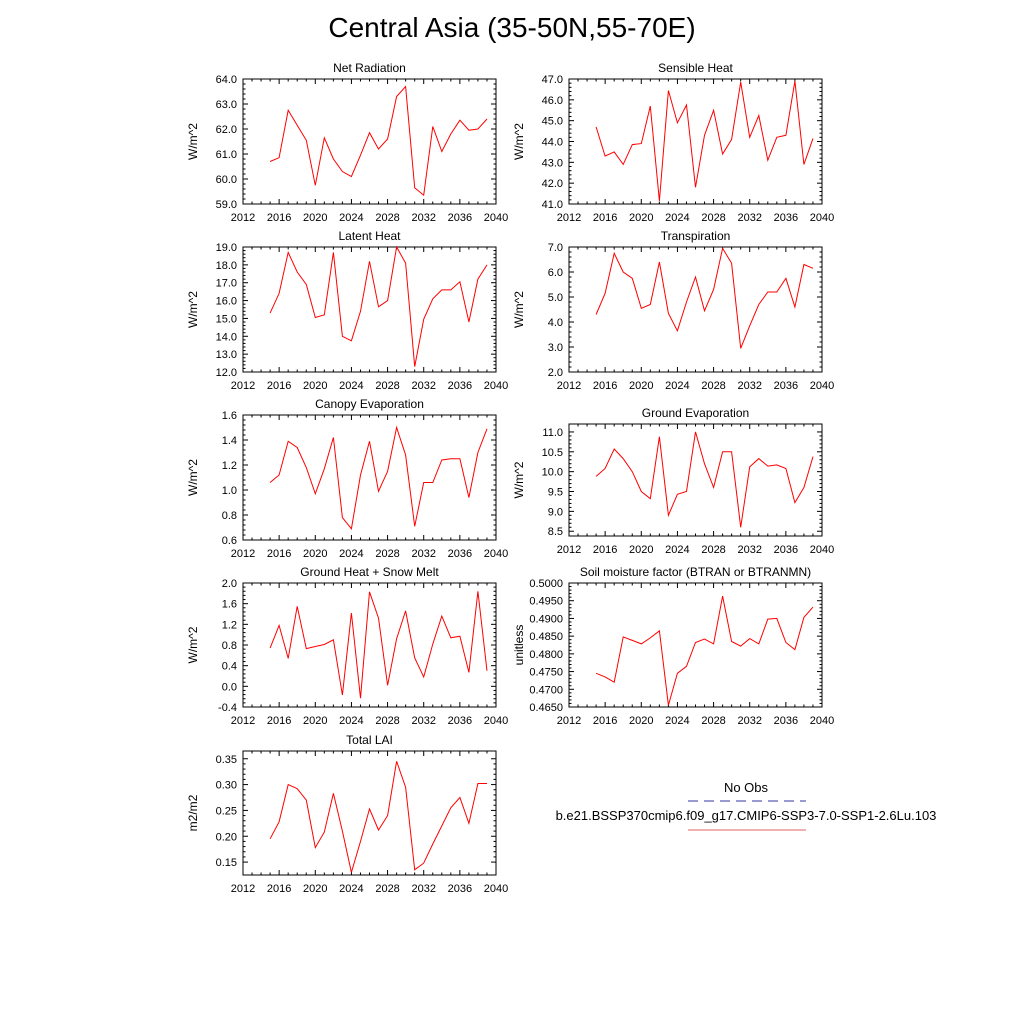 The width and height of the screenshot is (1024, 1024). What do you see at coordinates (605, 218) in the screenshot?
I see `sensible-heat-xtick-label: 2016` at bounding box center [605, 218].